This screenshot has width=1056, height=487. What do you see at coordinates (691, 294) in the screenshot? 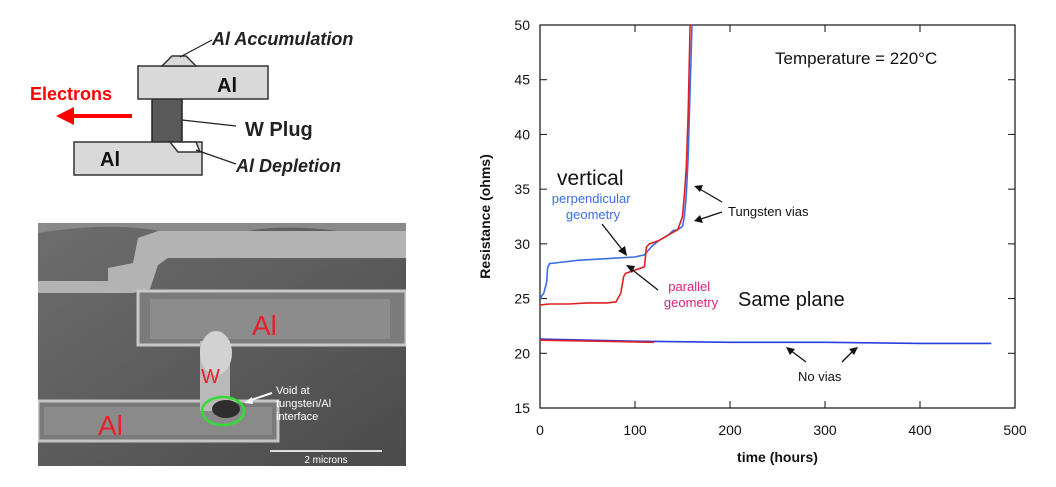
I see `parallel-geometry-label: parallel geometry` at bounding box center [691, 294].